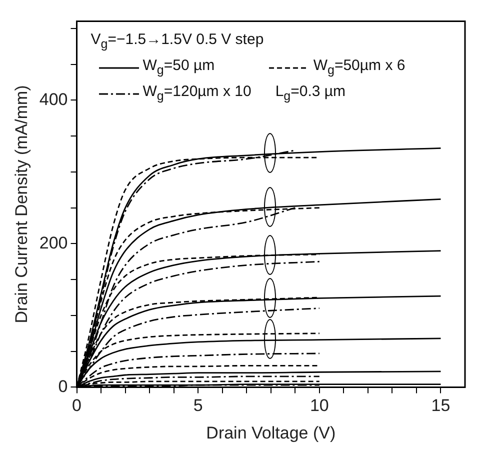 Image resolution: width=477 pixels, height=458 pixels. I want to click on x-axis-title: Drain Voltage (V), so click(271, 432).